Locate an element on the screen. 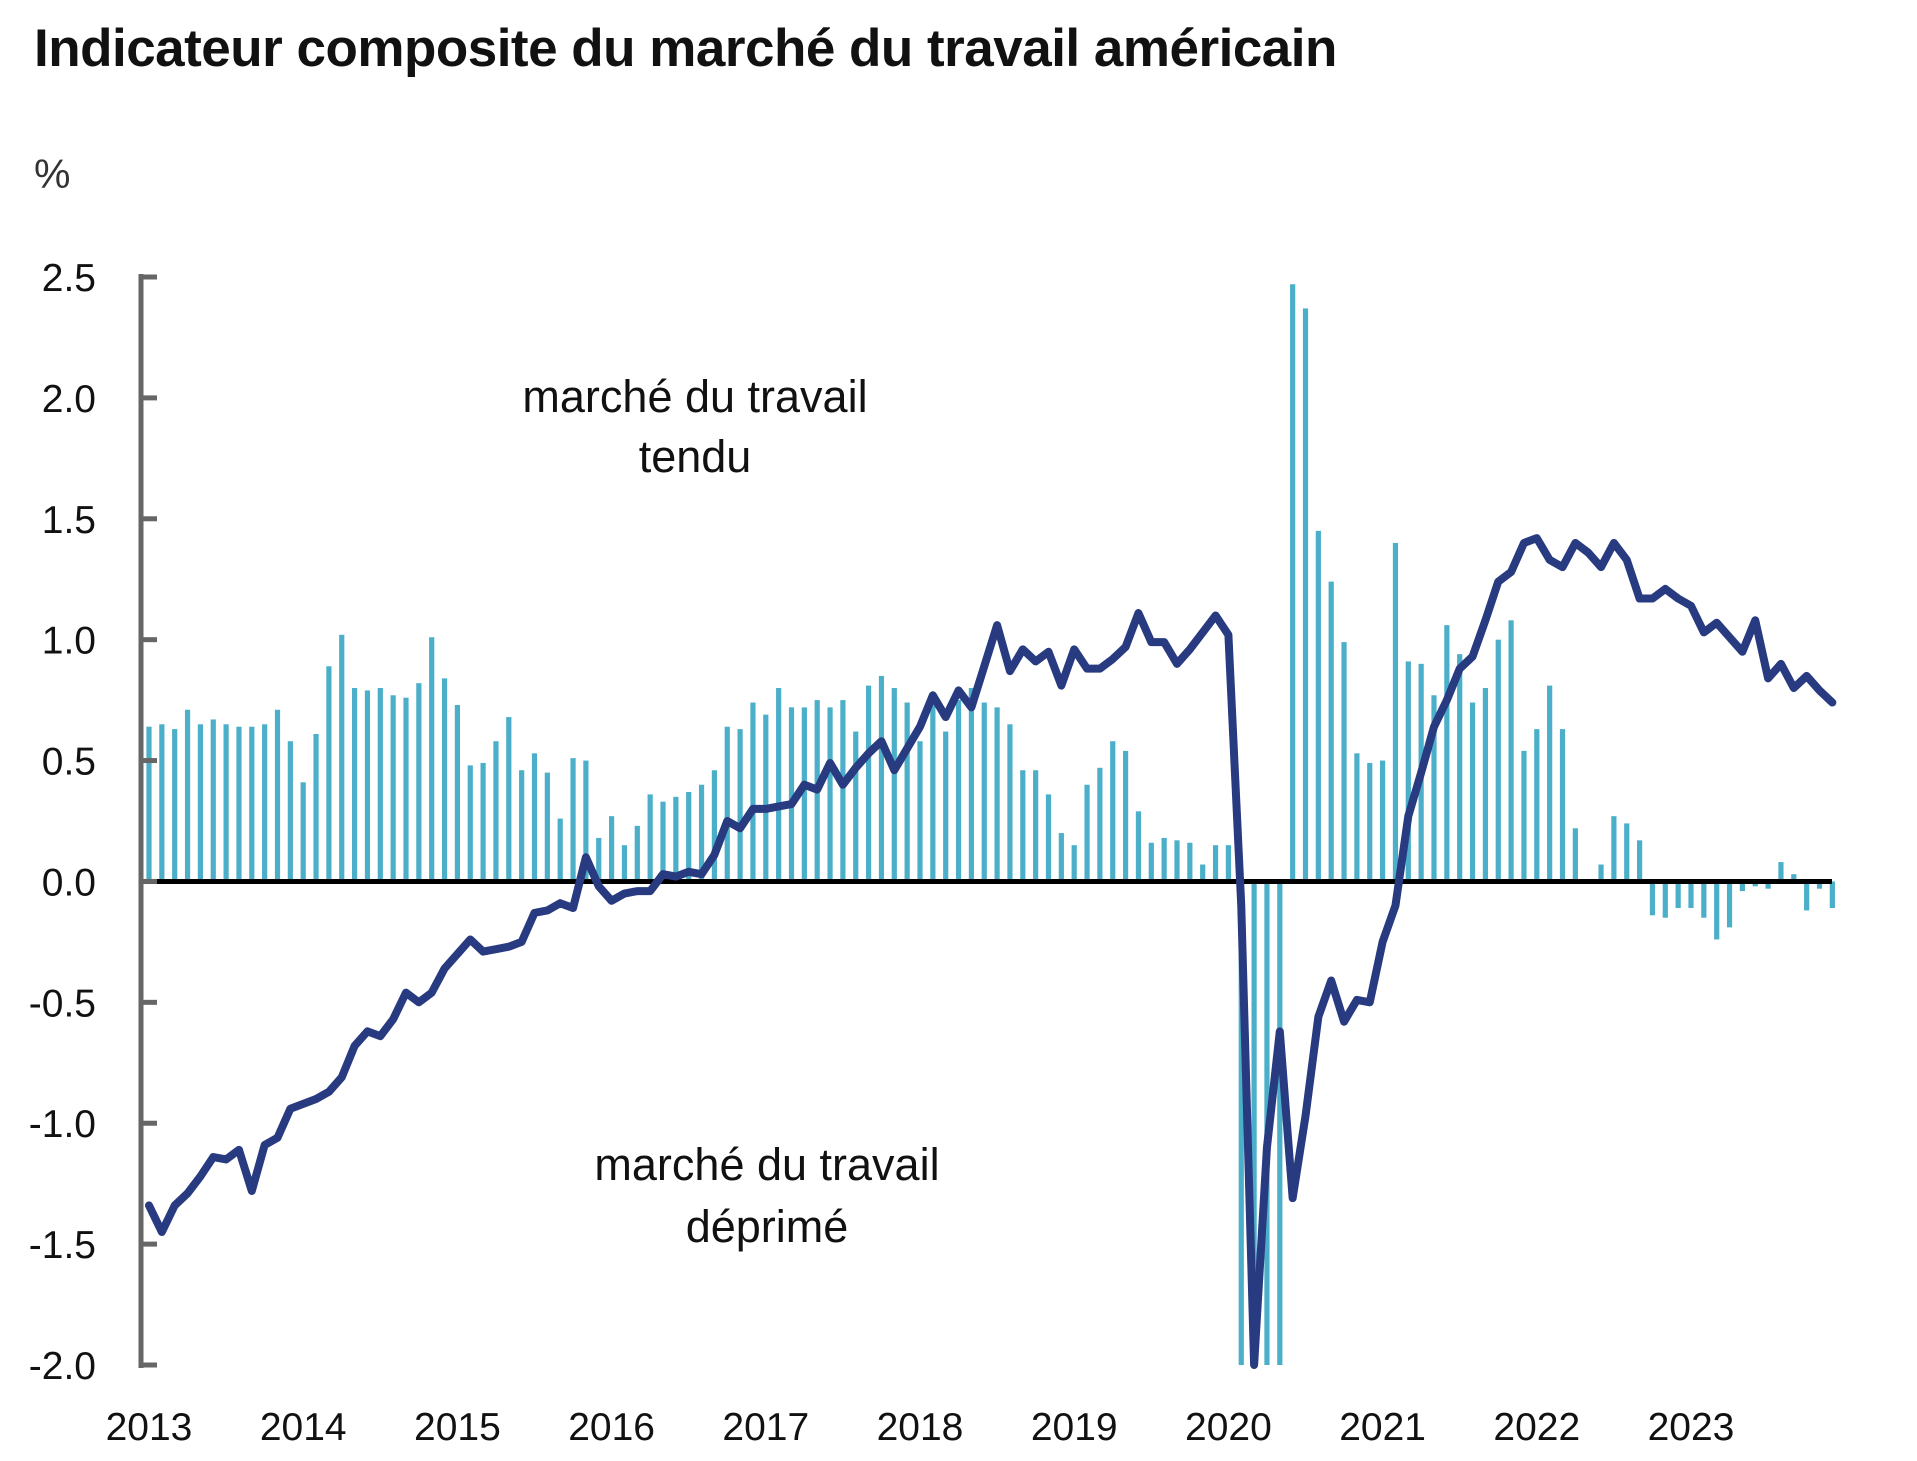 The height and width of the screenshot is (1461, 1917). x-tick-label: 2014 is located at coordinates (303, 1427).